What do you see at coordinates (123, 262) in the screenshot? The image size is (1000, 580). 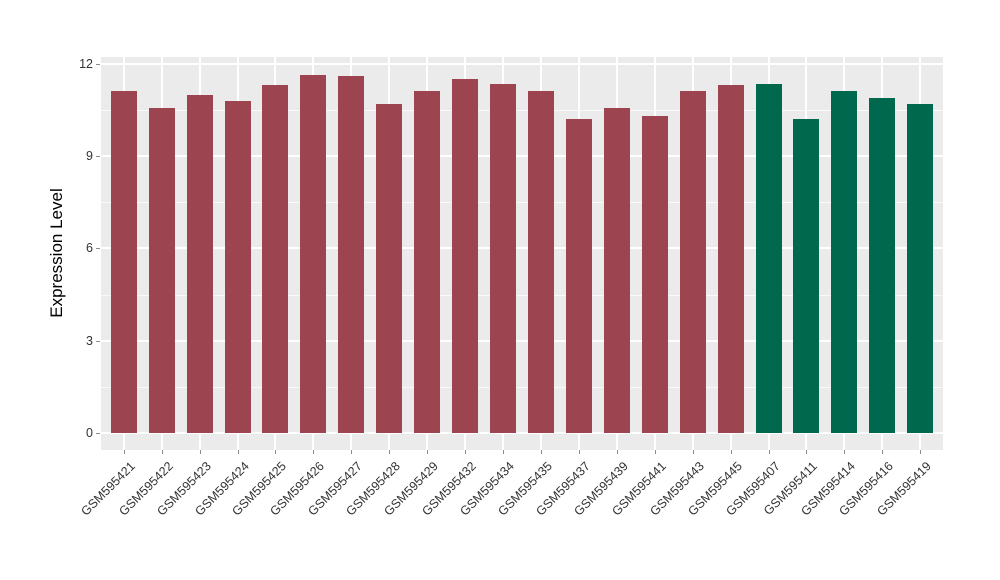 I see `bar-GSM595421` at bounding box center [123, 262].